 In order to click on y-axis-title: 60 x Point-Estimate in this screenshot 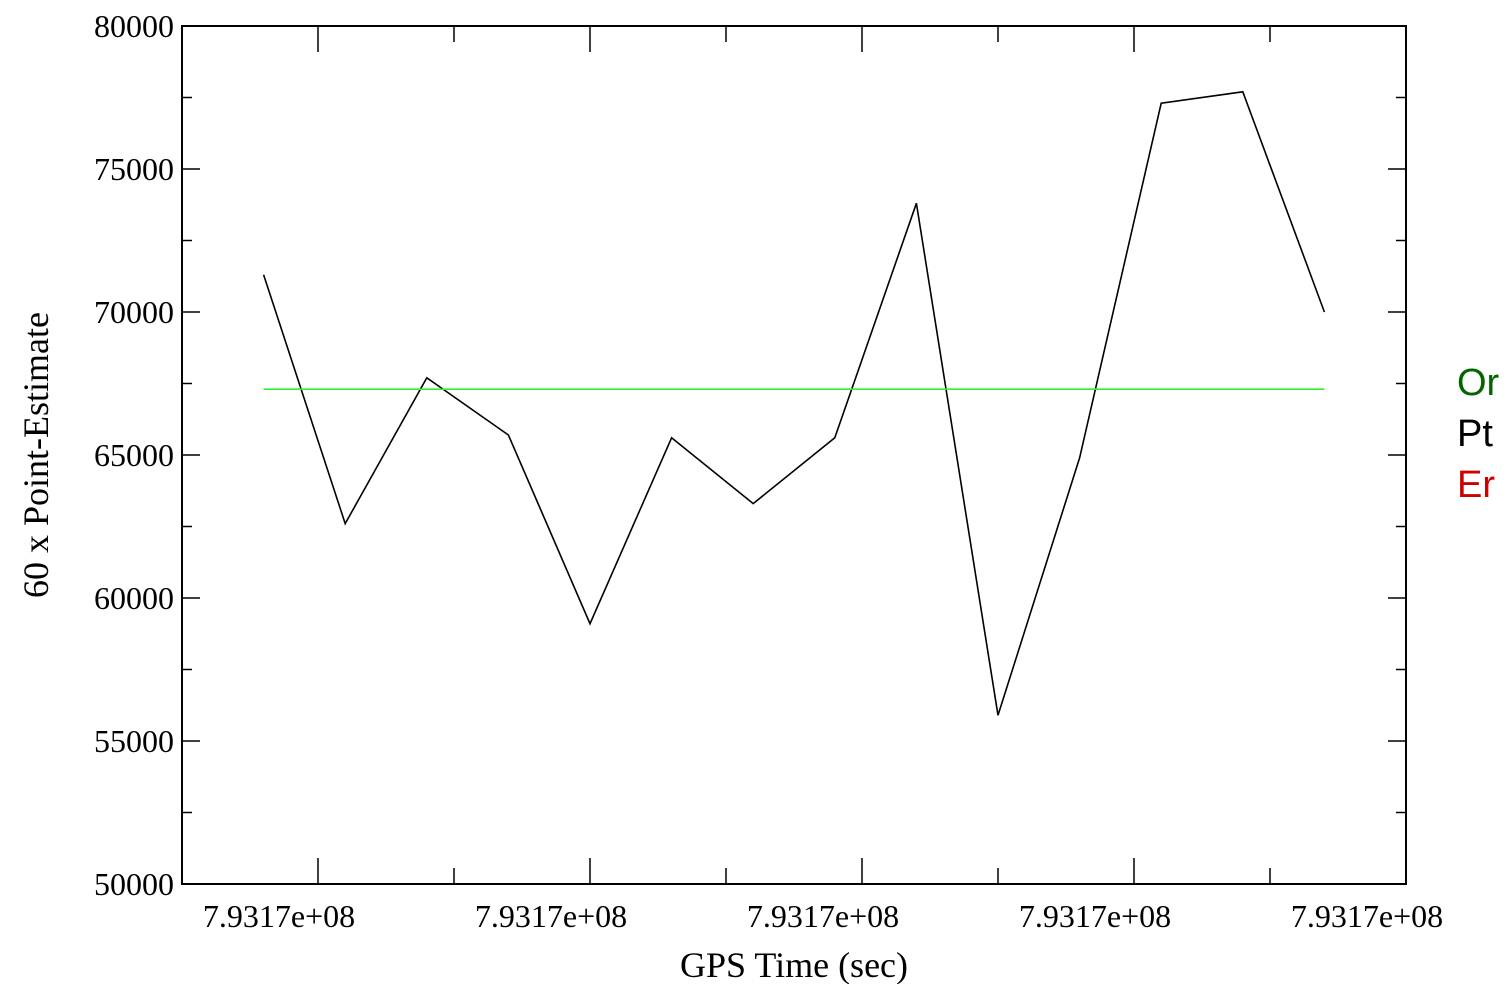, I will do `click(36, 455)`.